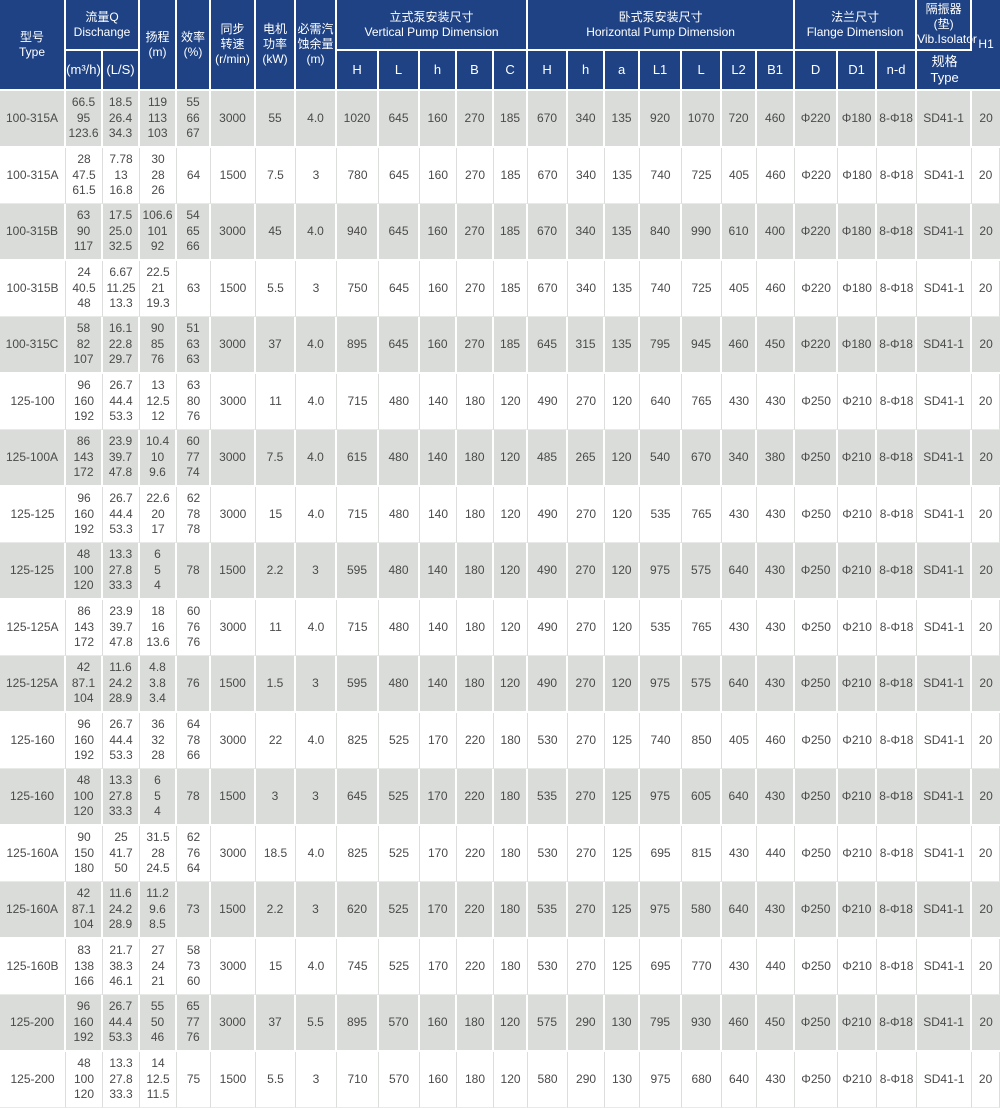 This screenshot has width=1000, height=1108. Describe the element at coordinates (122, 119) in the screenshot. I see `cell-q-ls: 18.5 26.4 34.3` at that location.